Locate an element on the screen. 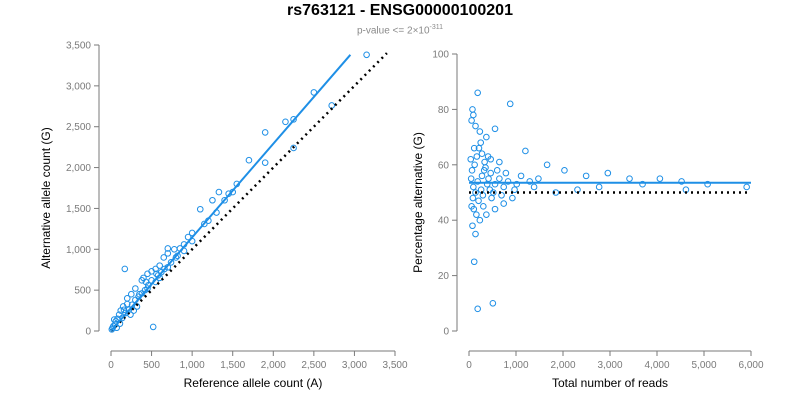 The image size is (800, 400). left-y-tick-label: 500 is located at coordinates (82, 291).